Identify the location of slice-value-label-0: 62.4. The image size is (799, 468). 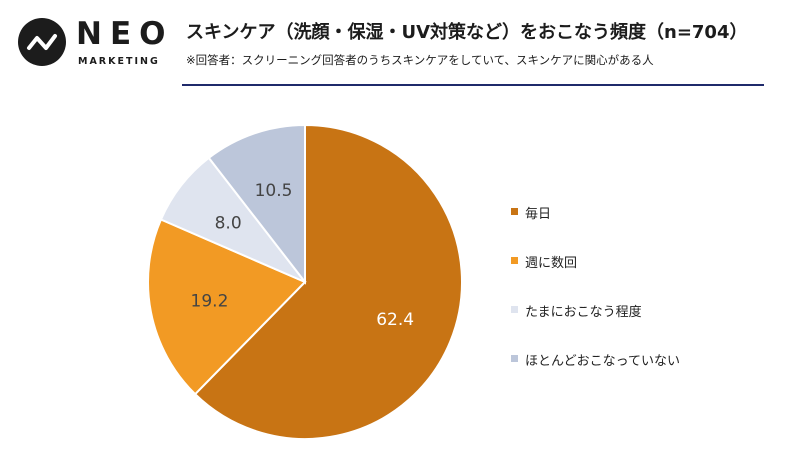
(395, 320).